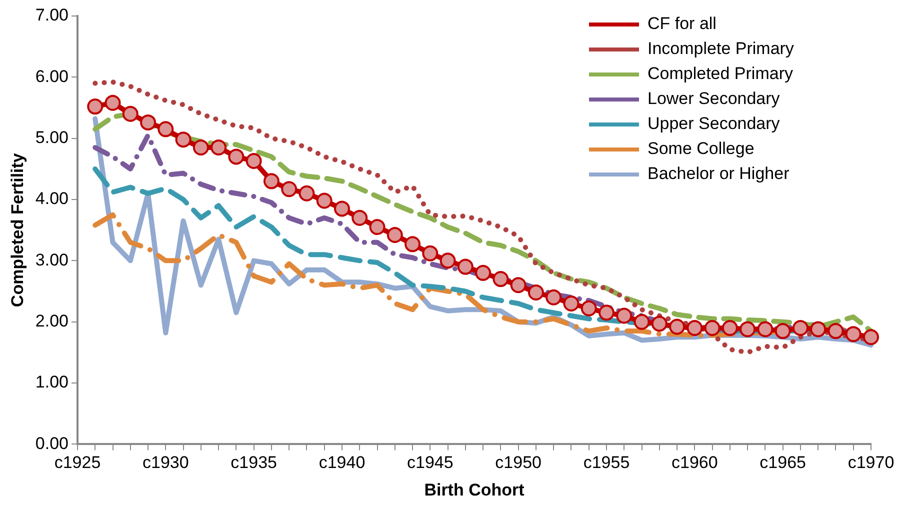 The width and height of the screenshot is (901, 509). What do you see at coordinates (682, 24) in the screenshot?
I see `legend-label: CF for all` at bounding box center [682, 24].